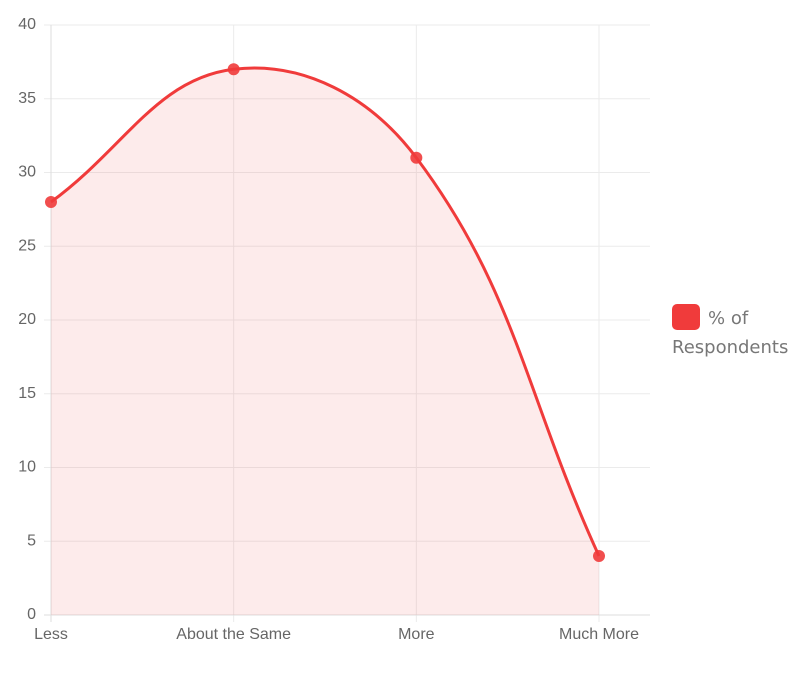  What do you see at coordinates (599, 634) in the screenshot?
I see `x-tick-label: Much More` at bounding box center [599, 634].